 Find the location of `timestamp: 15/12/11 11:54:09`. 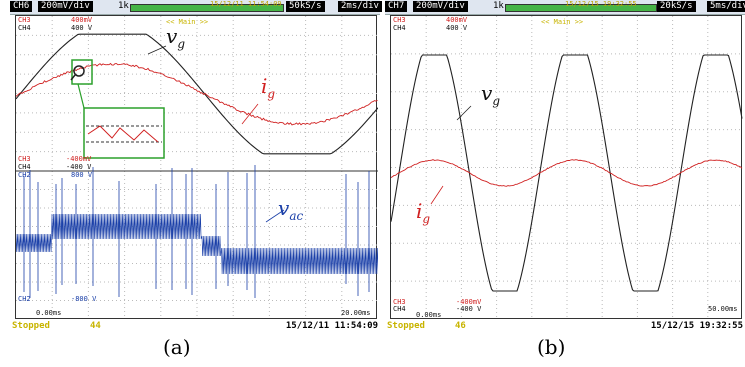

timestamp: 15/12/11 11:54:09 is located at coordinates (332, 326).